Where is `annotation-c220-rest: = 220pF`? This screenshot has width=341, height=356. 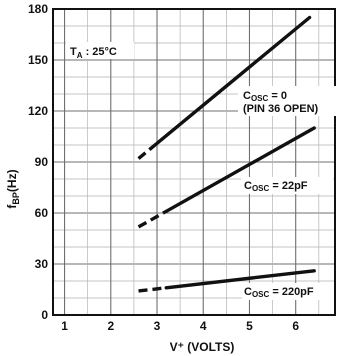
annotation-c220-rest: = 220pF is located at coordinates (291, 292).